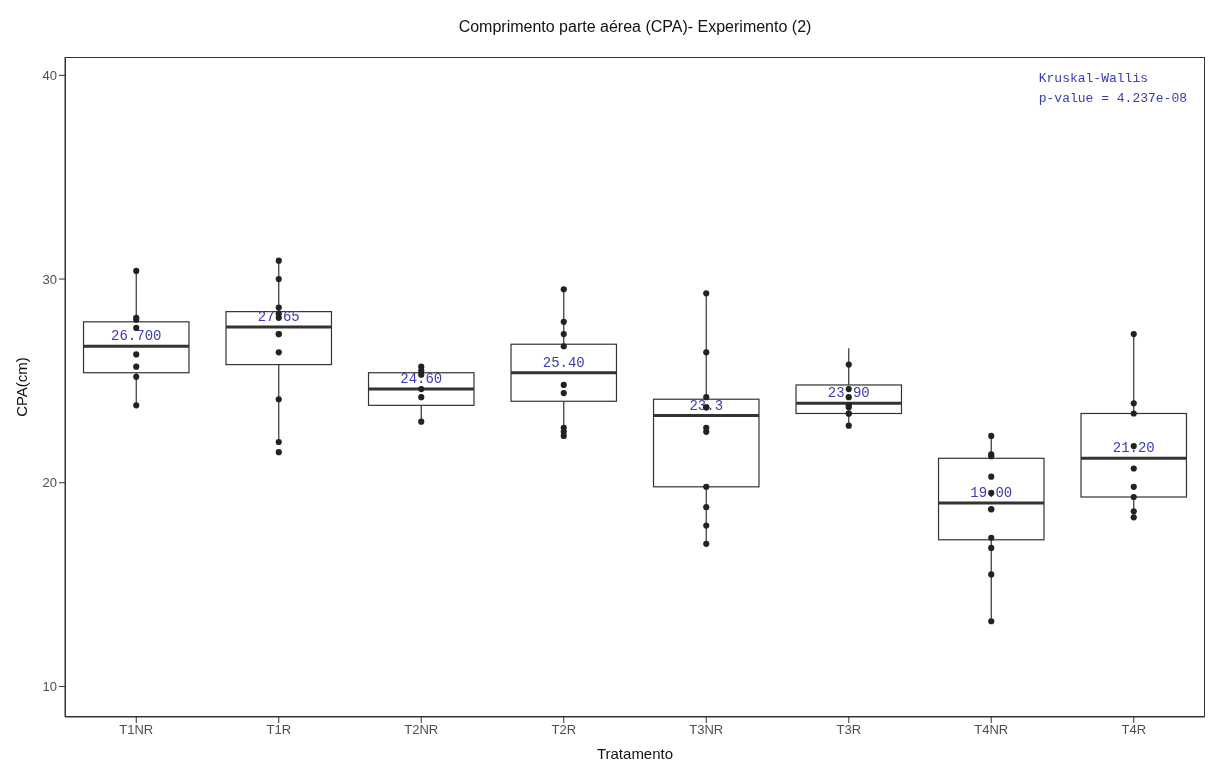 Image resolution: width=1217 pixels, height=769 pixels. What do you see at coordinates (1093, 79) in the screenshot?
I see `annotation: Kruskal-Wallis` at bounding box center [1093, 79].